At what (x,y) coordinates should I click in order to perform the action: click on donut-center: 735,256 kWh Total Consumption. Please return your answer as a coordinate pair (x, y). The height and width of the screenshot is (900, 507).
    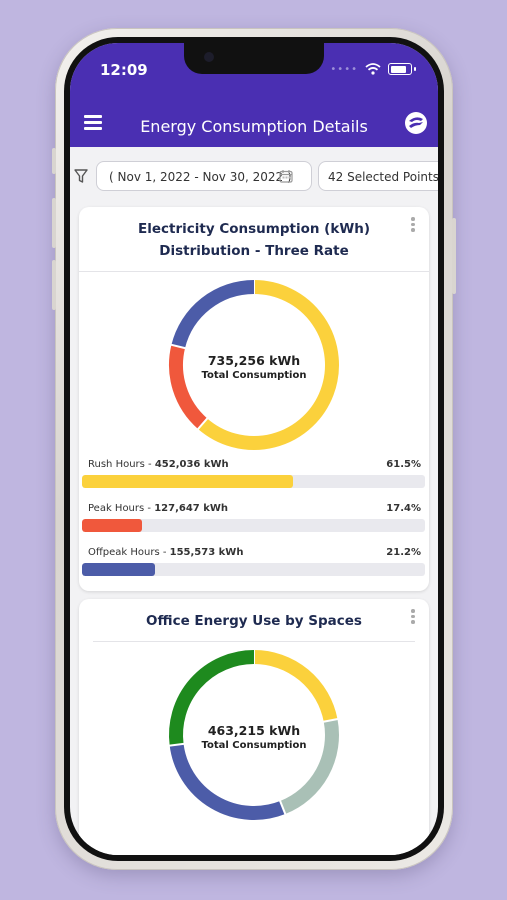
    Looking at the image, I should click on (254, 367).